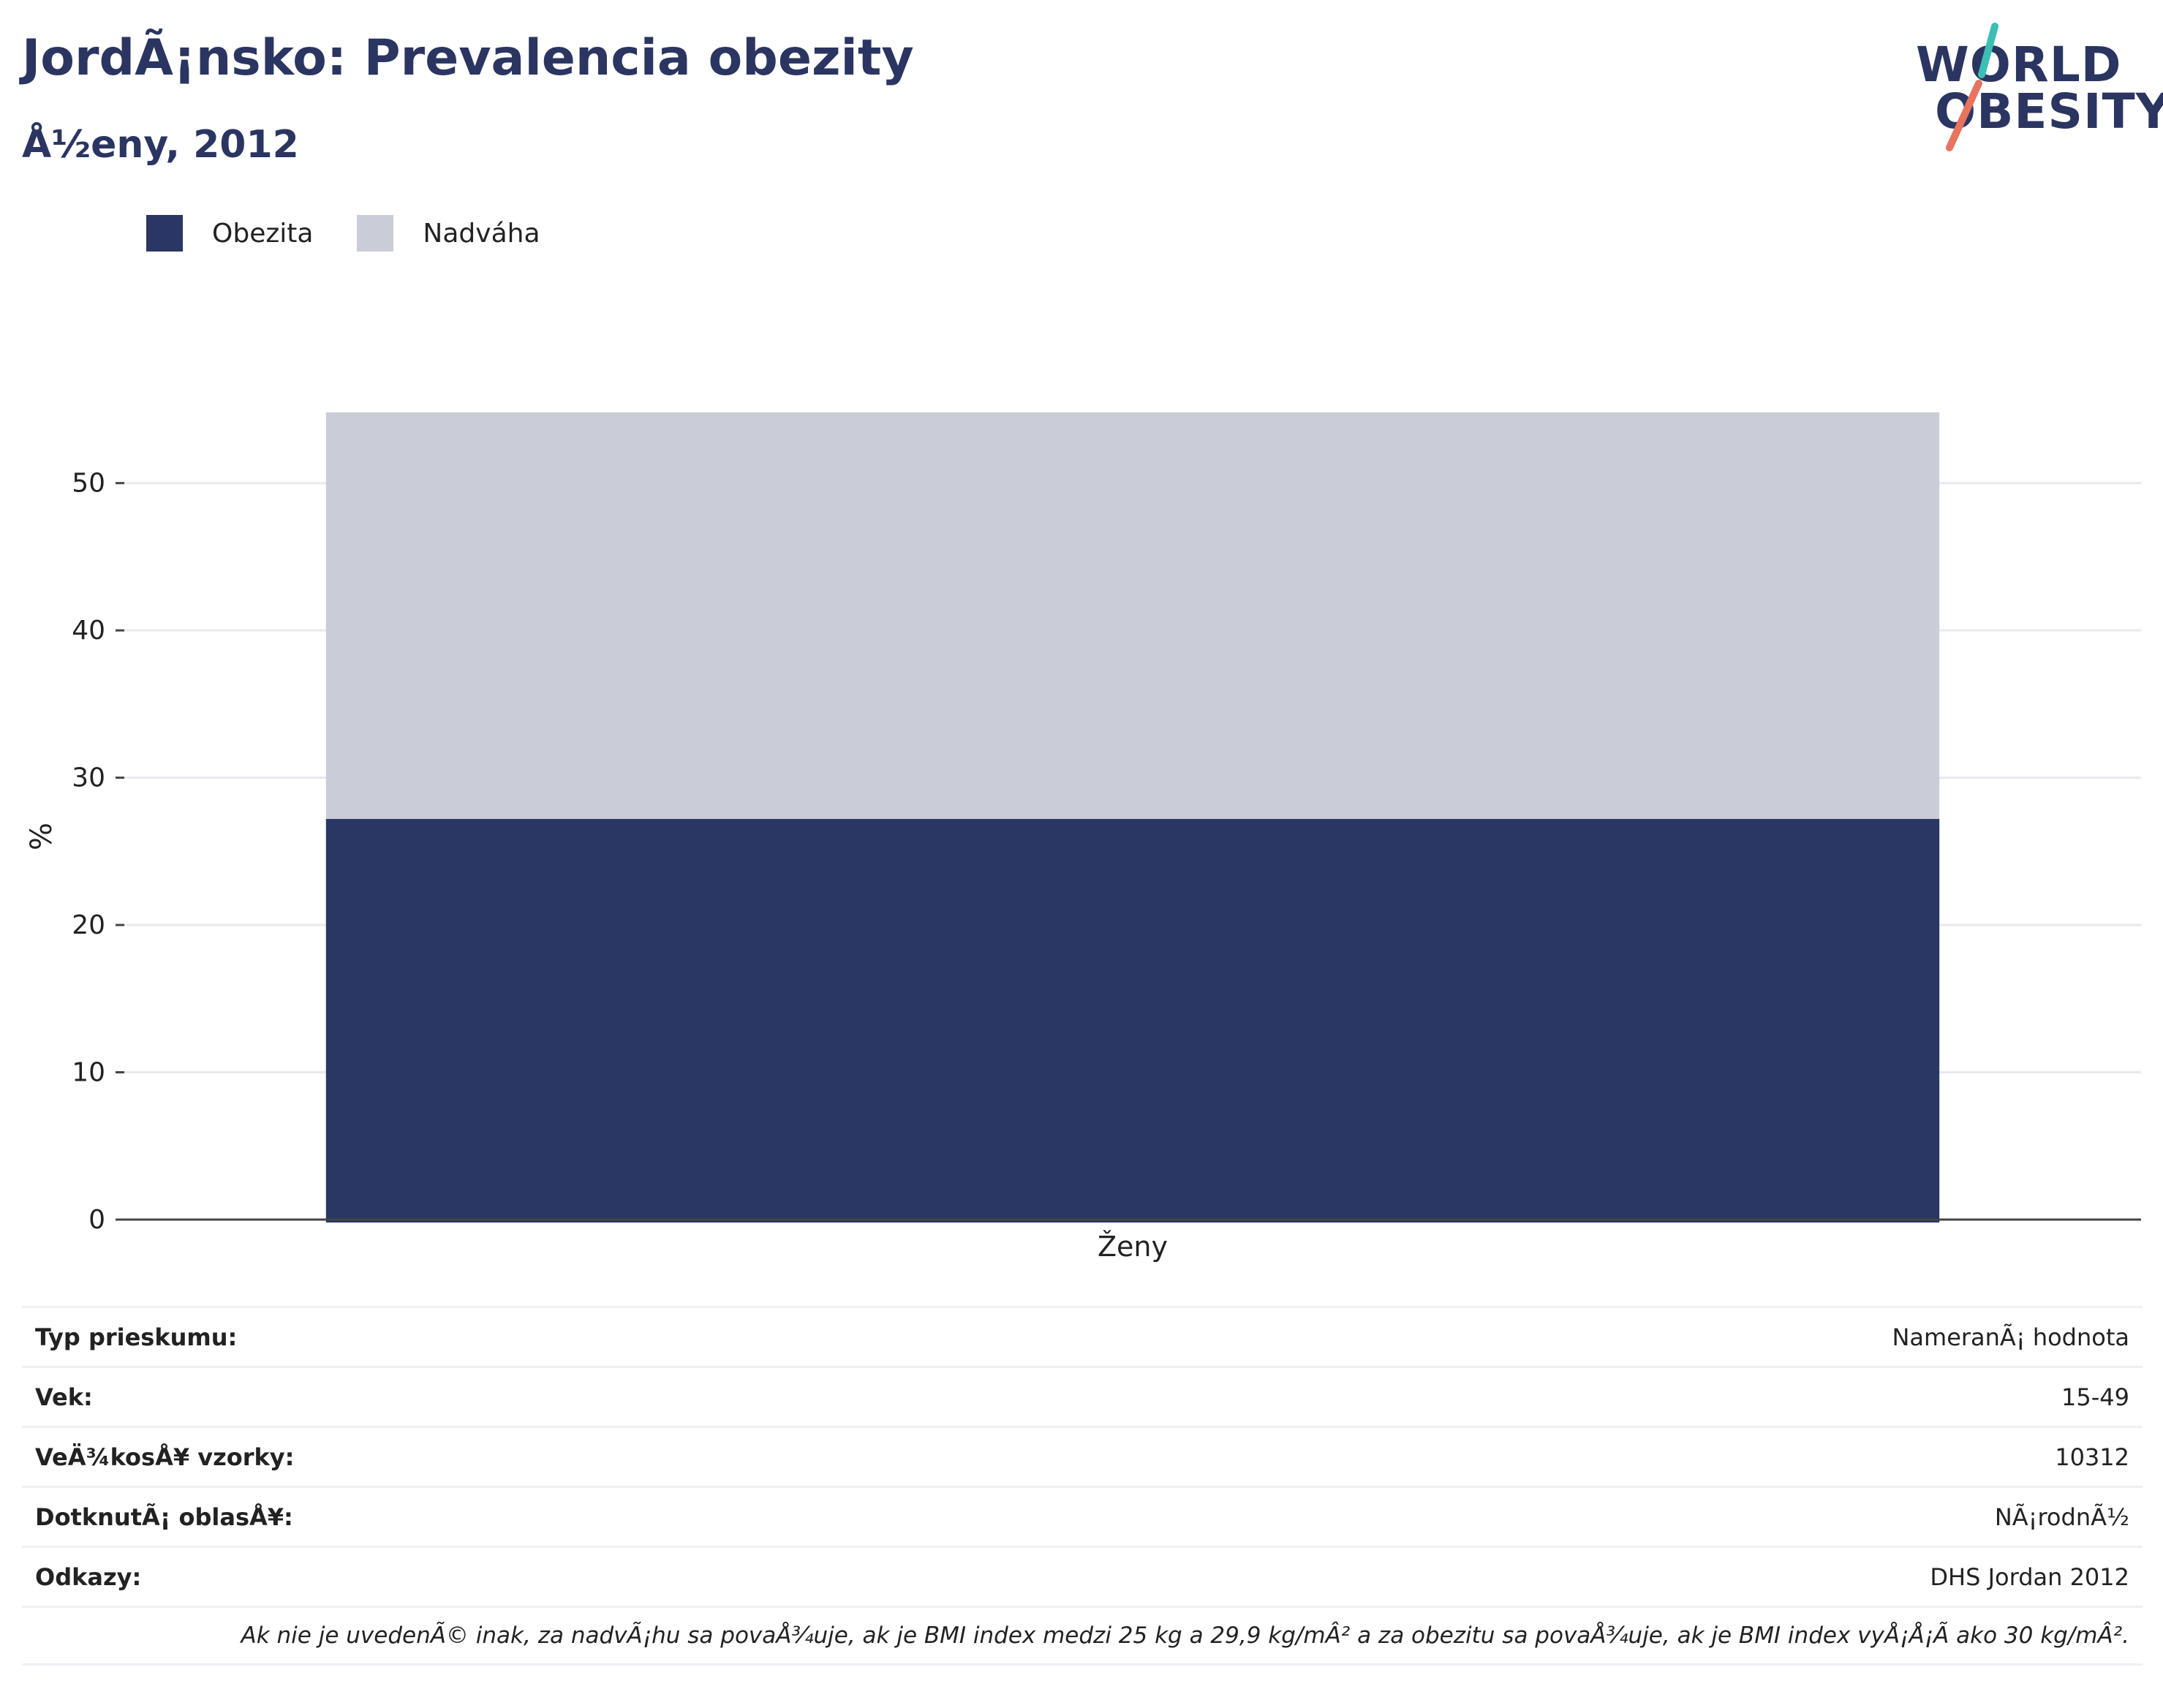 This screenshot has height=1708, width=2163. I want to click on info-value: 15-49, so click(2095, 1397).